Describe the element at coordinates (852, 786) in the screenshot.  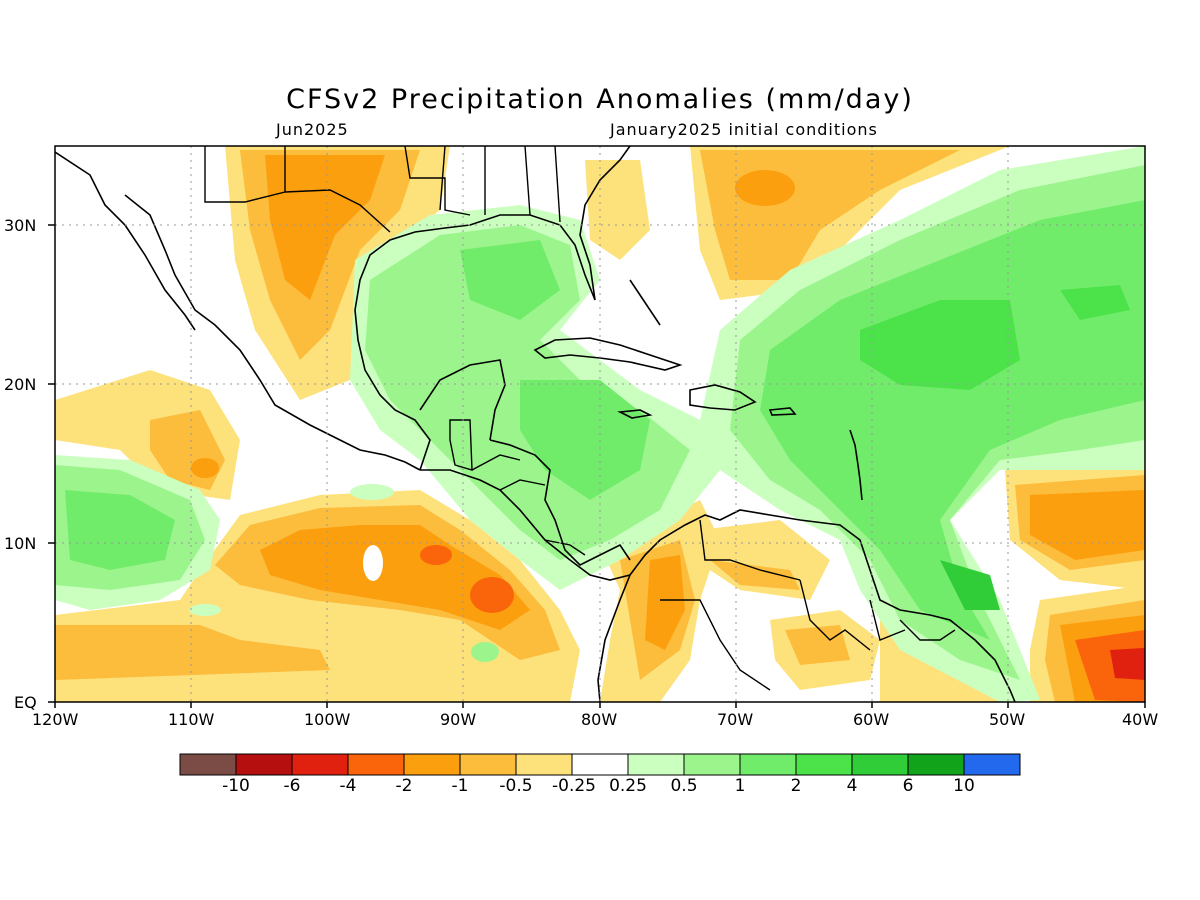
I see `colorbar-label: 4` at that location.